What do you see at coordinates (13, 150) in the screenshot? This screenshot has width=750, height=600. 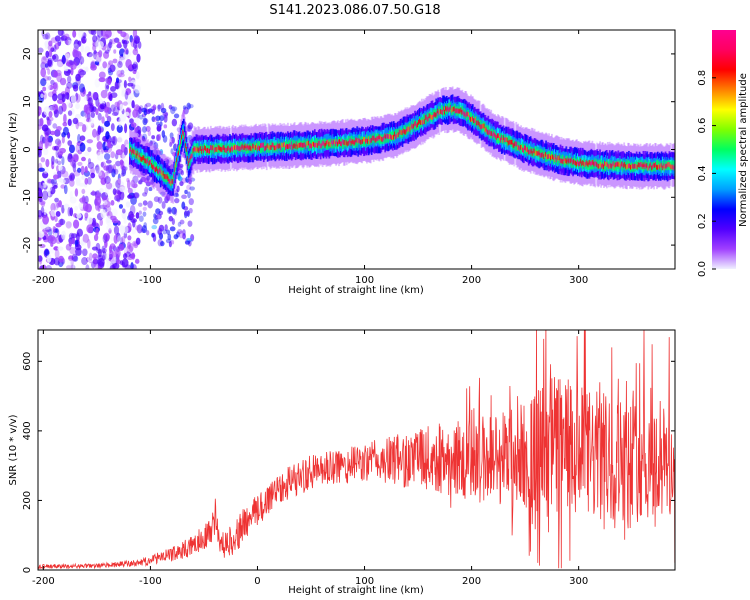 I see `spectrogram-y-axis-label: Frequency (Hz)` at bounding box center [13, 150].